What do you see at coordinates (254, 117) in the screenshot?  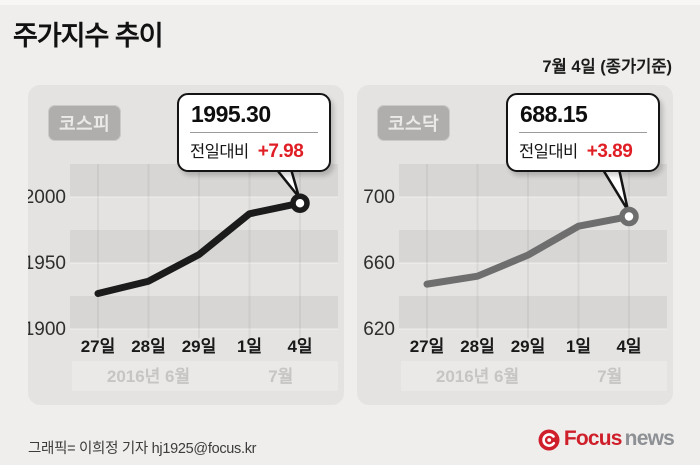 I see `kospi-closing-value: 1995.30` at bounding box center [254, 117].